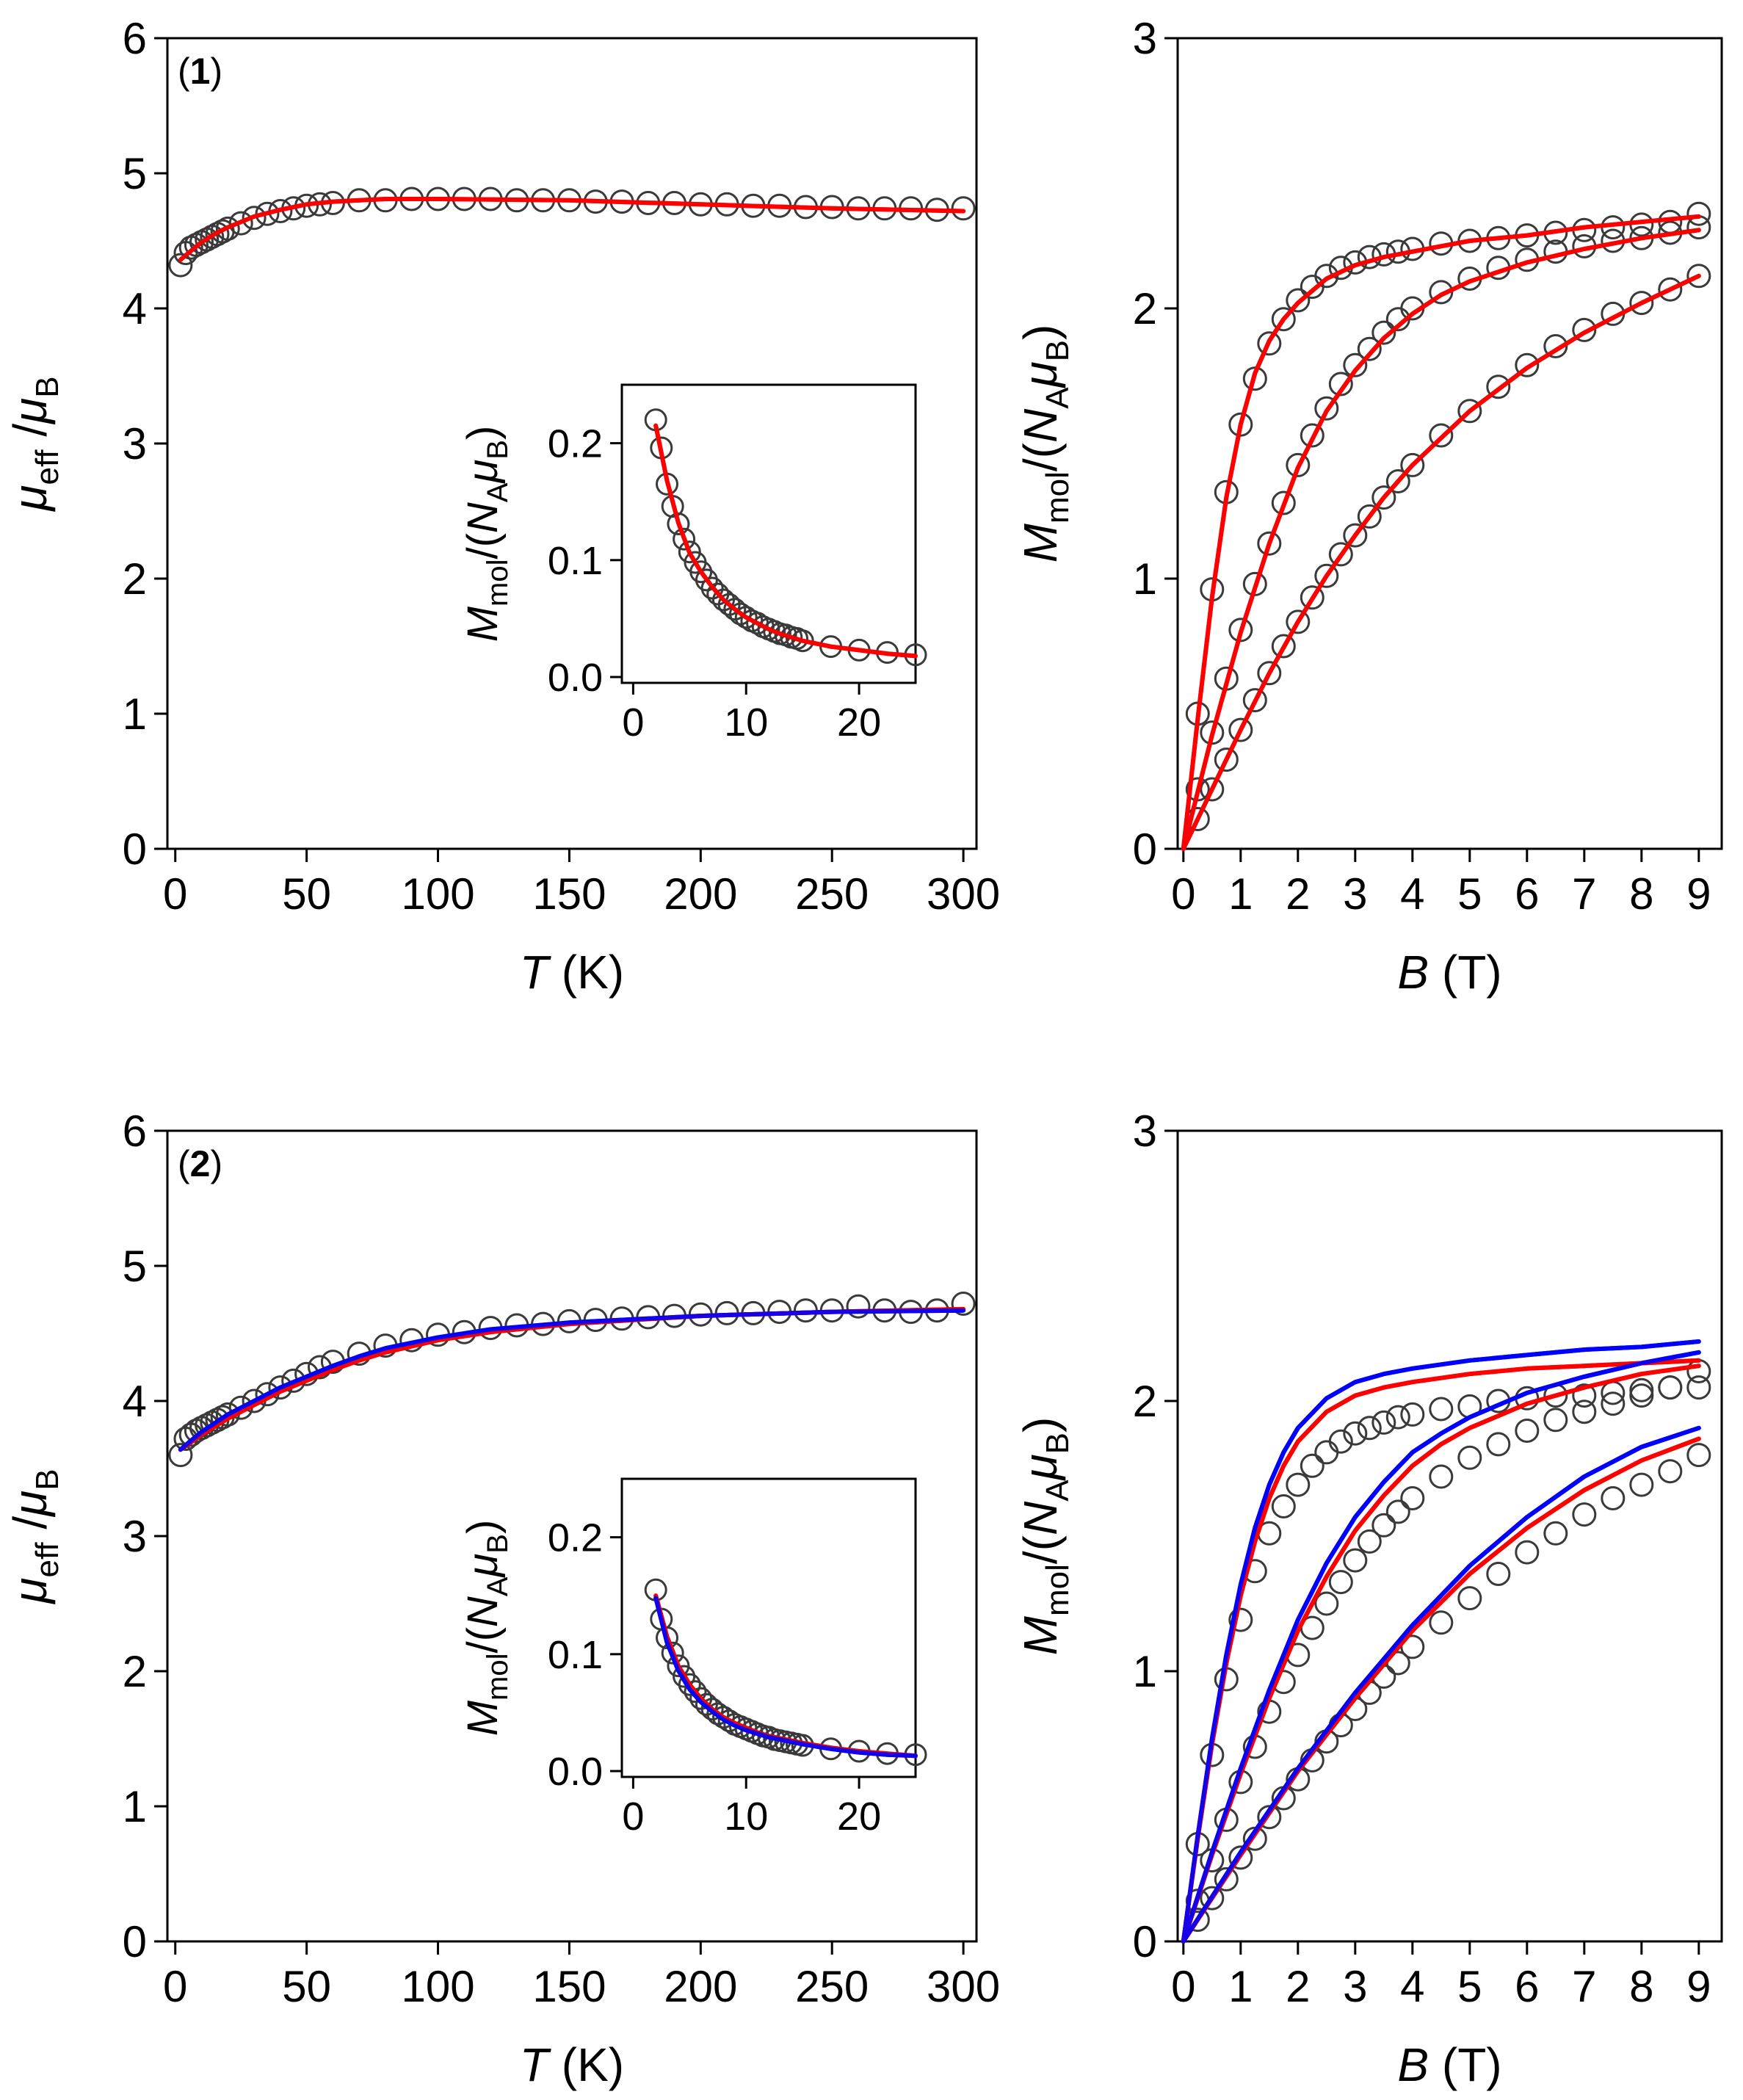 The image size is (1743, 2100). Describe the element at coordinates (700, 894) in the screenshot. I see `x-tick-label: 200` at that location.